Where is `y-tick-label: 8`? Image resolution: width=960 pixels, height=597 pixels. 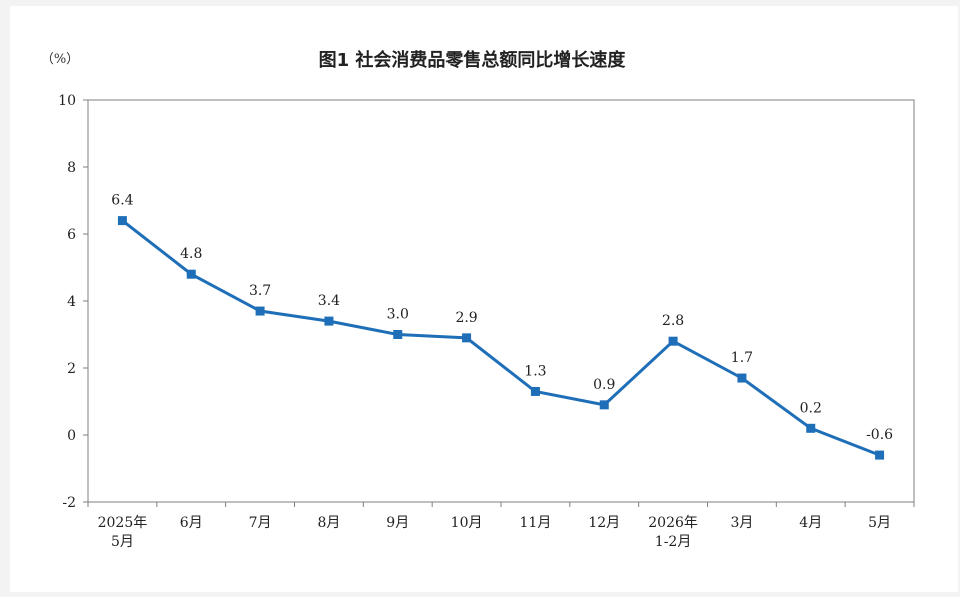 y-tick-label: 8 is located at coordinates (71, 168).